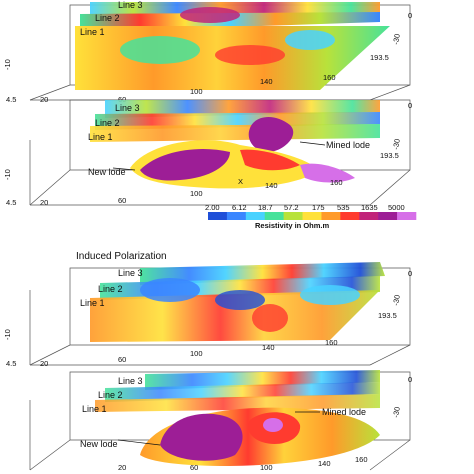 This screenshot has width=474, height=474. Describe the element at coordinates (121, 256) in the screenshot. I see `ip-title: Induced Polarization` at that location.